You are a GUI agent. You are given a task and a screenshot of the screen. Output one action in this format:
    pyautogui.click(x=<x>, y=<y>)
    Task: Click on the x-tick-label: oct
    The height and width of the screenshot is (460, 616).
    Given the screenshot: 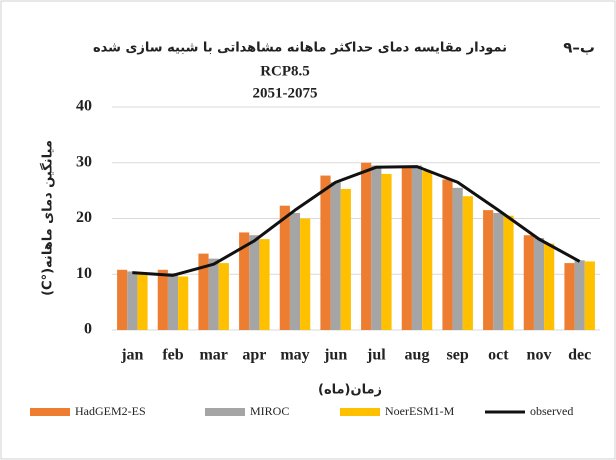 What is the action you would take?
    pyautogui.click(x=498, y=355)
    